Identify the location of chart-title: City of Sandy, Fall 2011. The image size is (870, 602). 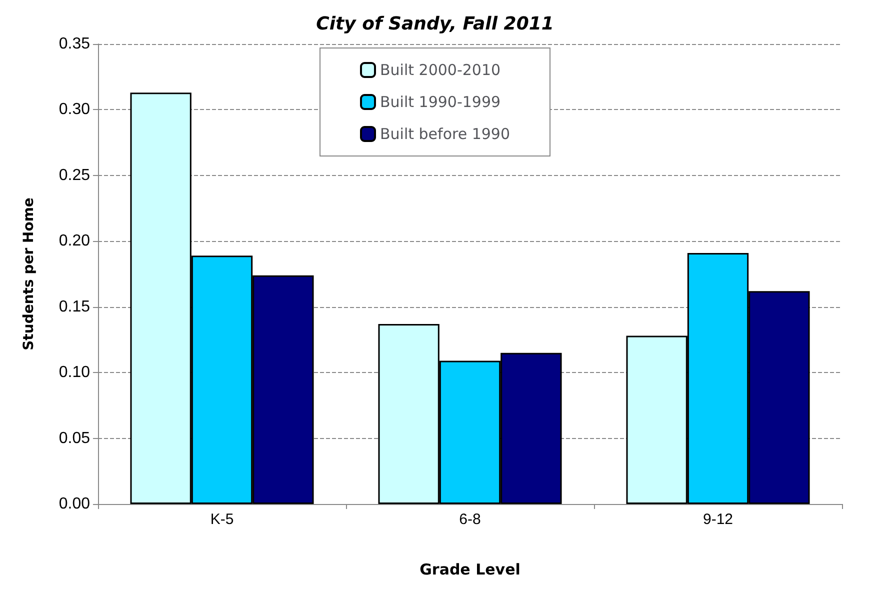
(435, 24).